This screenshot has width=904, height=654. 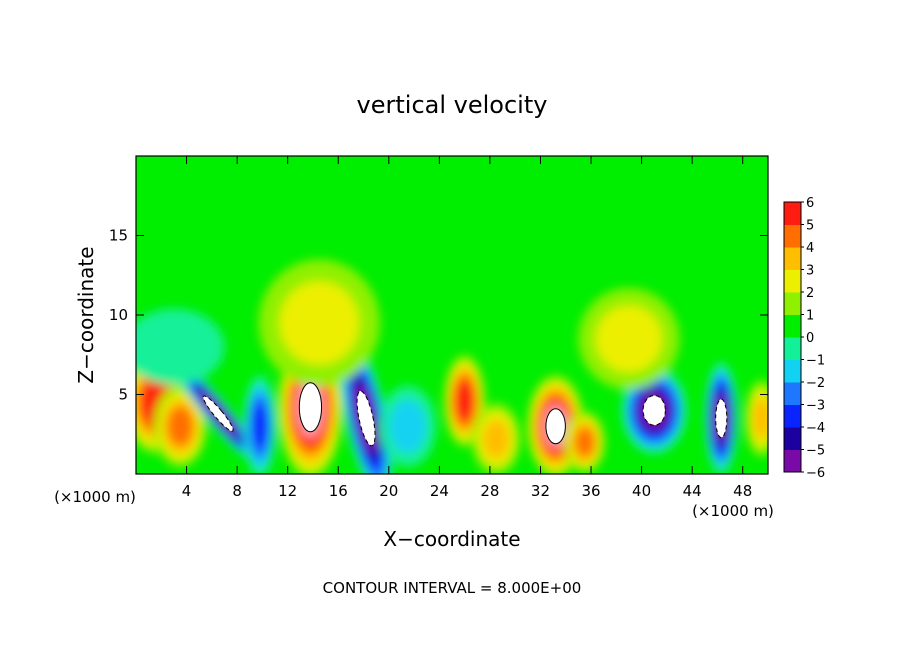 What do you see at coordinates (451, 539) in the screenshot?
I see `x-axis-label: X−coordinate` at bounding box center [451, 539].